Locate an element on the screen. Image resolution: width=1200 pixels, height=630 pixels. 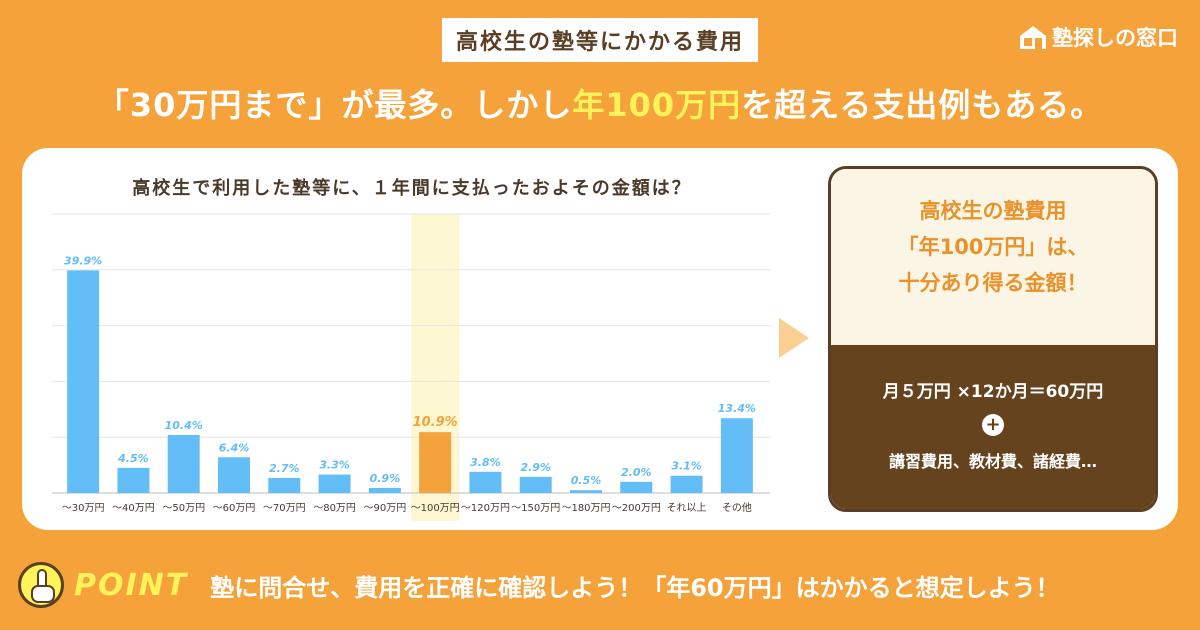
headline: 「30万円まで」が最多。しかし年100万円を超える支出例もある。 is located at coordinates (600, 103).